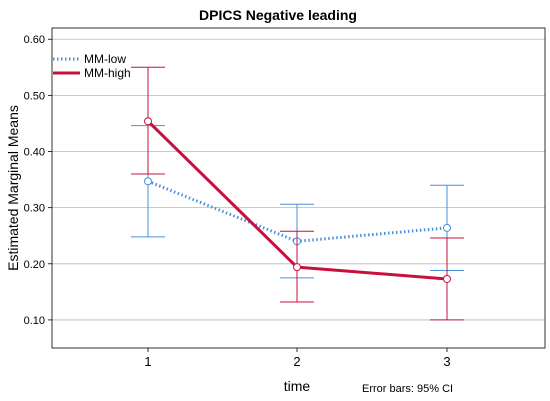  I want to click on y-axis-ticks: 0.10 0.20 0.30 0.40 0.50 0.60, so click(38, 180).